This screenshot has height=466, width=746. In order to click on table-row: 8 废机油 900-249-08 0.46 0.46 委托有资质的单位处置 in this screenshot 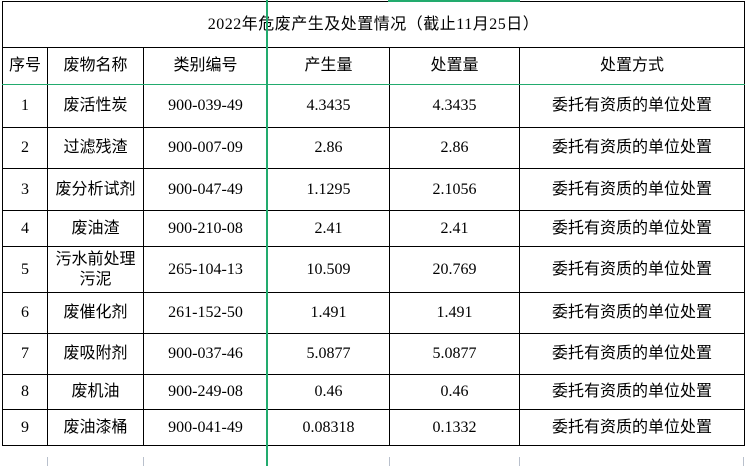, I will do `click(374, 392)`.